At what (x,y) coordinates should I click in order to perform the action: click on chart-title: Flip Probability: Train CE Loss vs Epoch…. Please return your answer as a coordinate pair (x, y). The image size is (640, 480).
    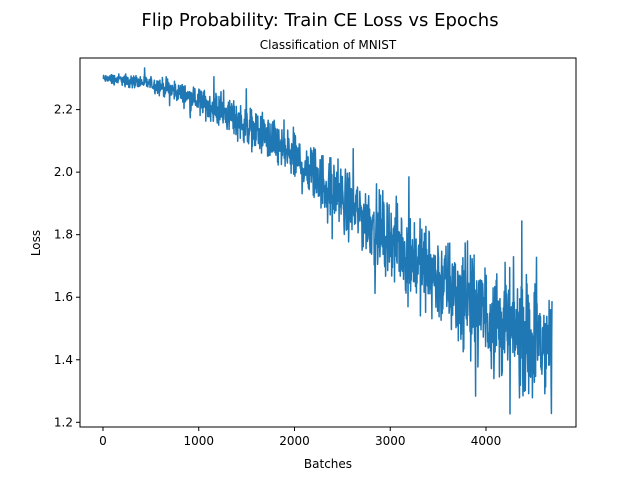
    Looking at the image, I should click on (319, 20).